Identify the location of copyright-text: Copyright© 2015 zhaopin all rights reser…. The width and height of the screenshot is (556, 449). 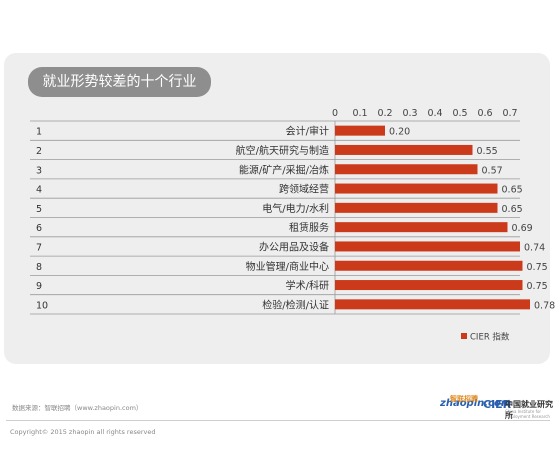
(83, 432).